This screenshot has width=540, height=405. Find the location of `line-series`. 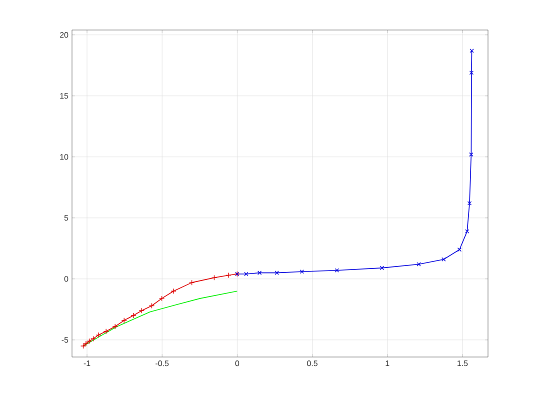

line-series is located at coordinates (160, 318).